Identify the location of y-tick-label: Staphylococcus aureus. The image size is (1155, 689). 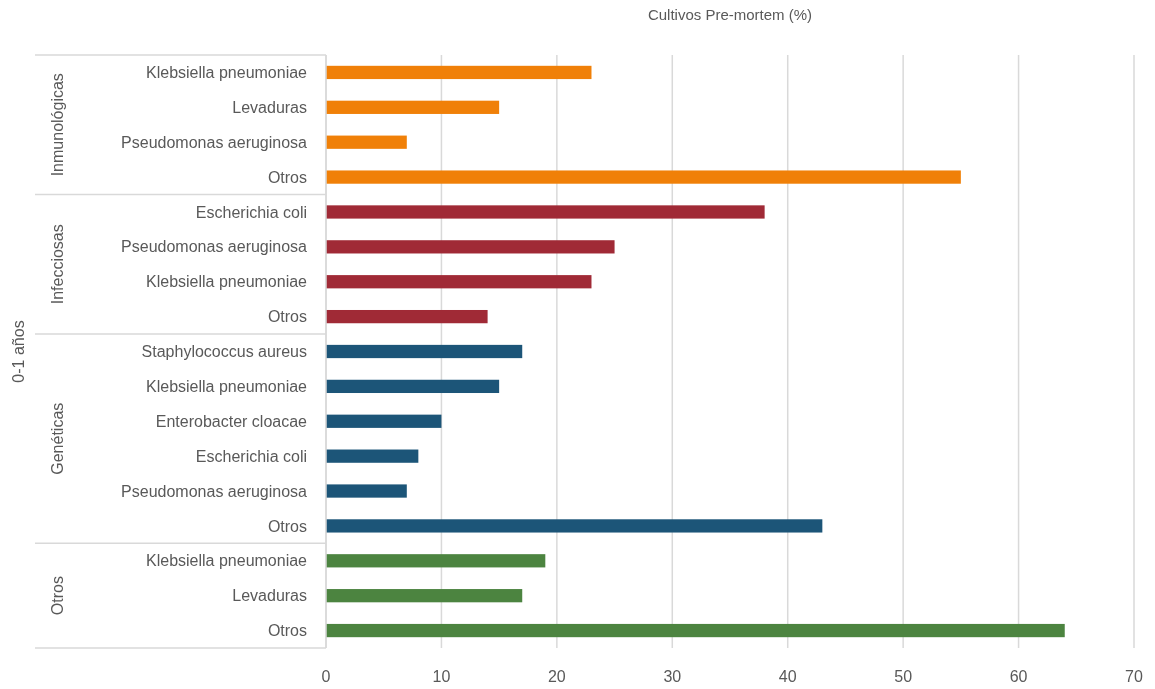
(224, 352).